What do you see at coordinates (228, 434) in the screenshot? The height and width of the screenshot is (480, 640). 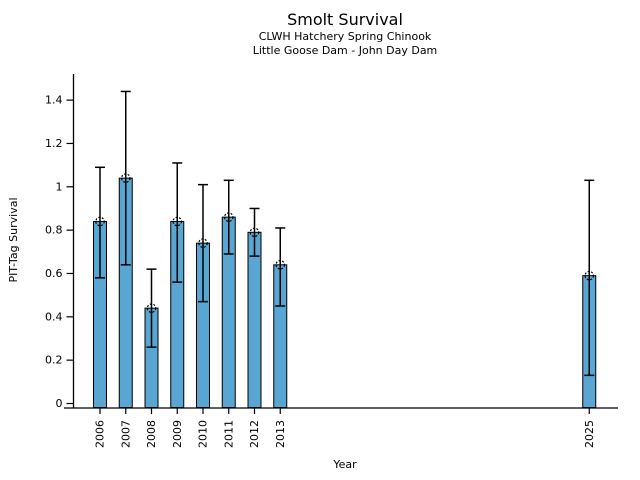 I see `x-tick-label-2011: 2011` at bounding box center [228, 434].